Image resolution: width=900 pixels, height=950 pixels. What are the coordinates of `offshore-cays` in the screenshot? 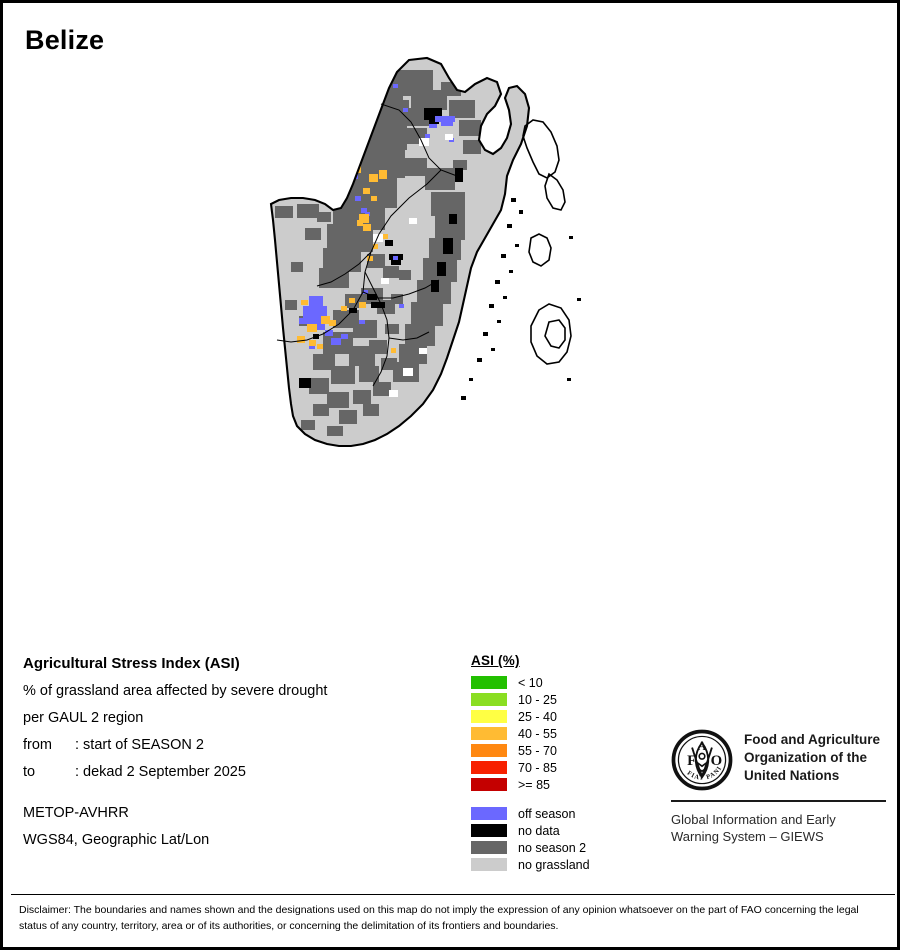 It's located at (547, 242).